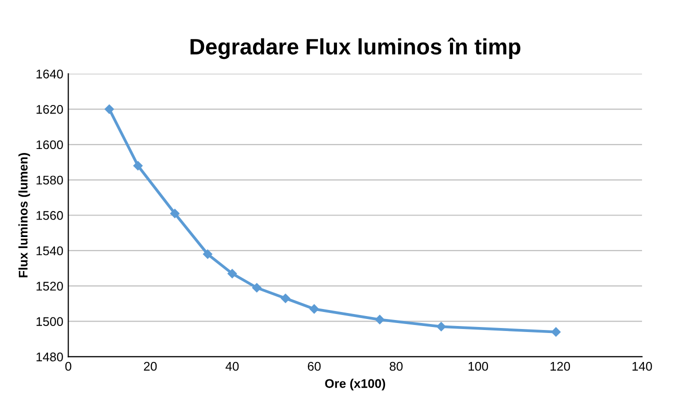 This screenshot has height=410, width=683. Describe the element at coordinates (355, 49) in the screenshot. I see `chart-title: Degradare Flux luminos în timp` at that location.